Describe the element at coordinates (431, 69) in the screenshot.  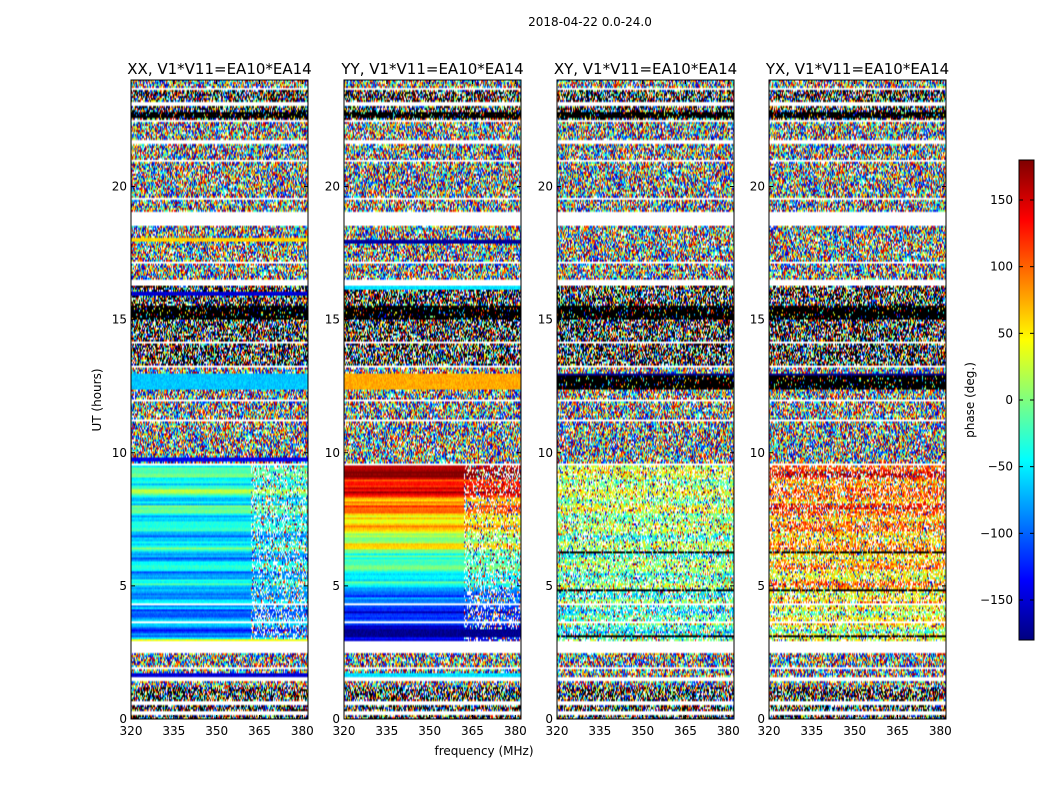
I see `panel-title: YY, V1*V11=EA10*EA14` at that location.